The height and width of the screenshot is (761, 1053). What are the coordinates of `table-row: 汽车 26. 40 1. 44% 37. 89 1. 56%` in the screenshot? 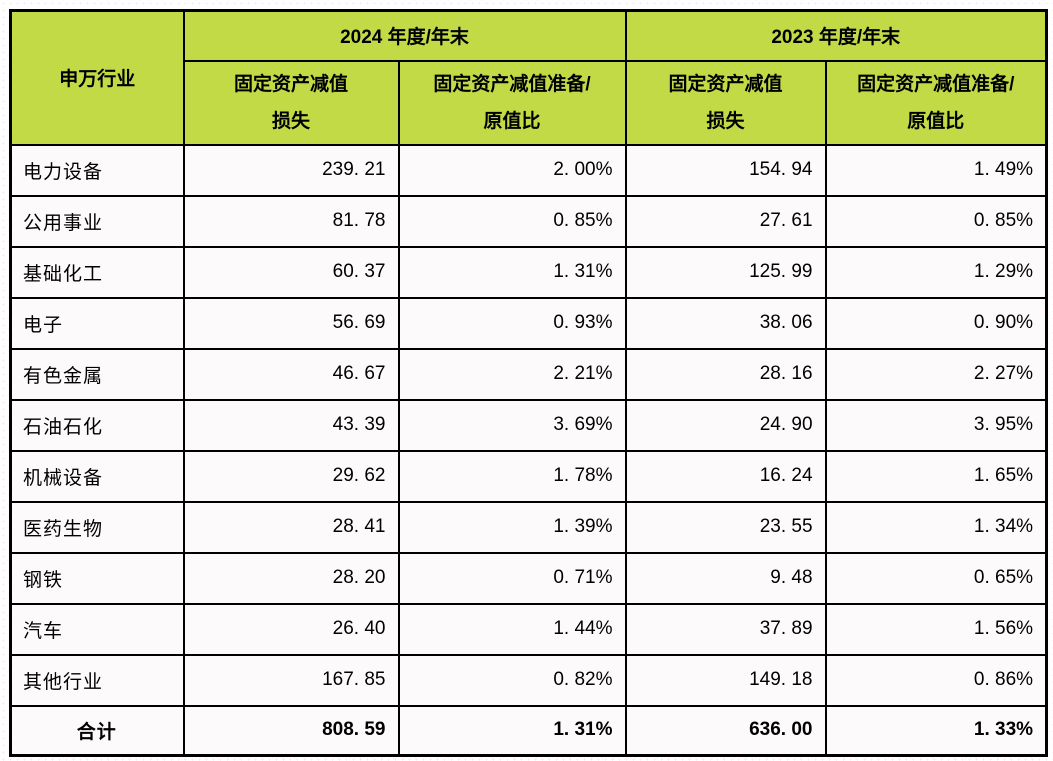 It's located at (528, 629).